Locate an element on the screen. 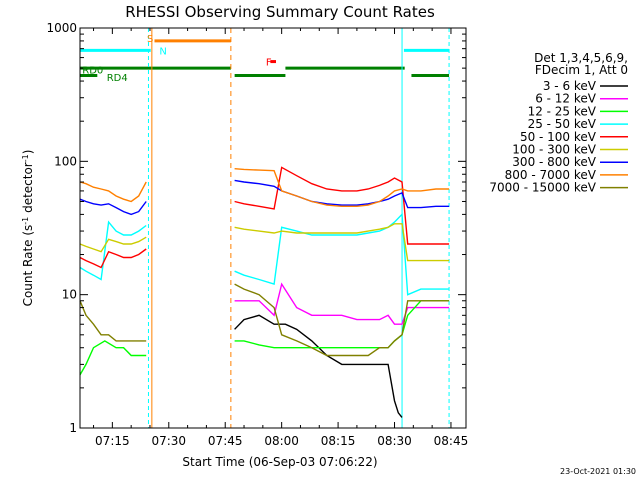 The width and height of the screenshot is (640, 480). x-tick-label-6: 08:45 is located at coordinates (451, 441).